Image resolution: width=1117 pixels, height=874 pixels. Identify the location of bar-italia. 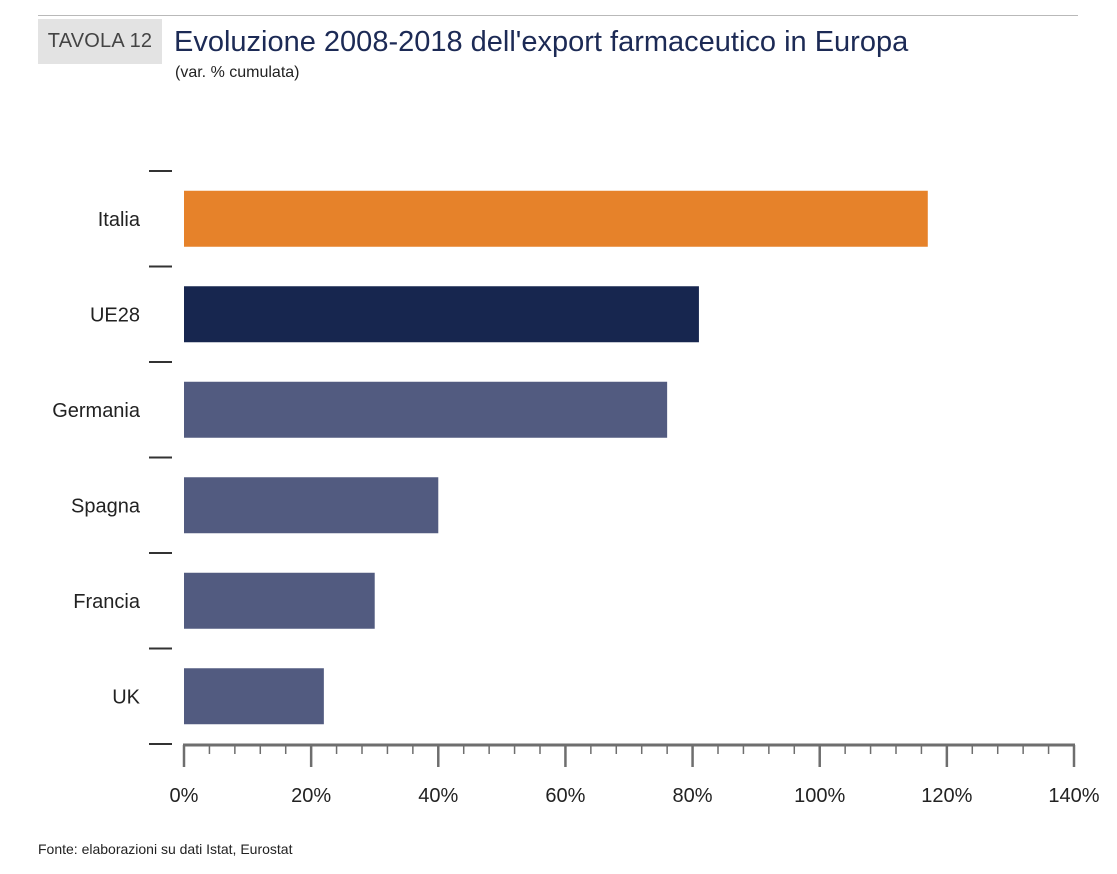
(556, 218).